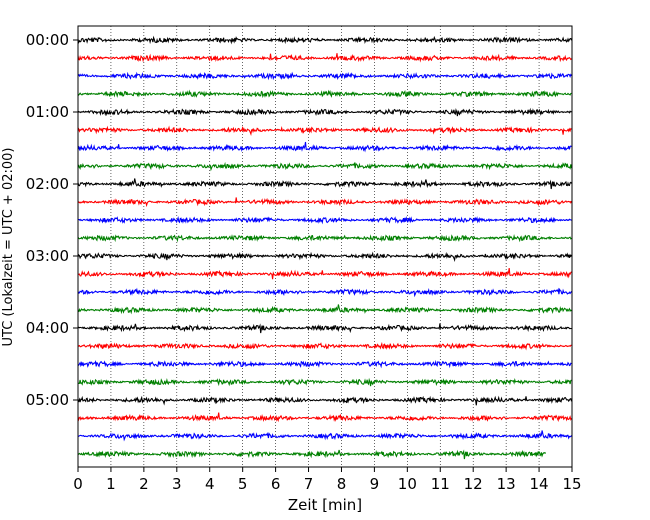  Describe the element at coordinates (47, 400) in the screenshot. I see `y-tick-label: 05:00` at that location.